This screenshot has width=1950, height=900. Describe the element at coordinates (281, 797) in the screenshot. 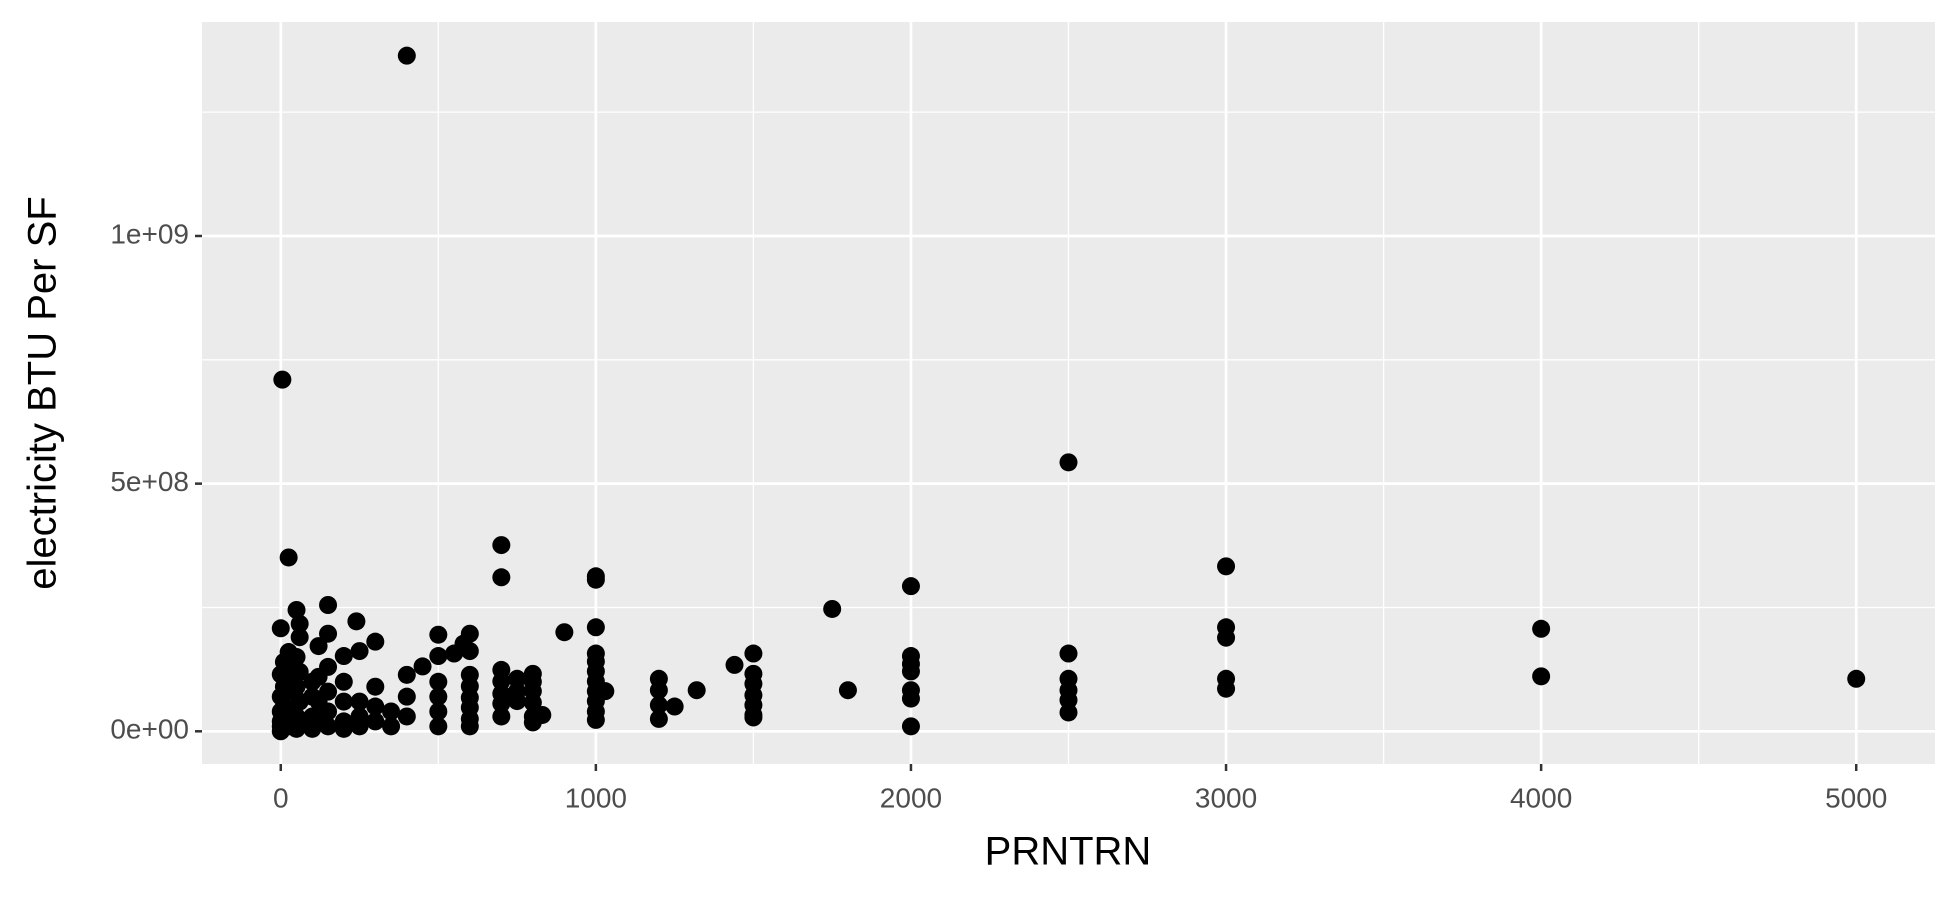

I see `x-tick-label: 0` at that location.